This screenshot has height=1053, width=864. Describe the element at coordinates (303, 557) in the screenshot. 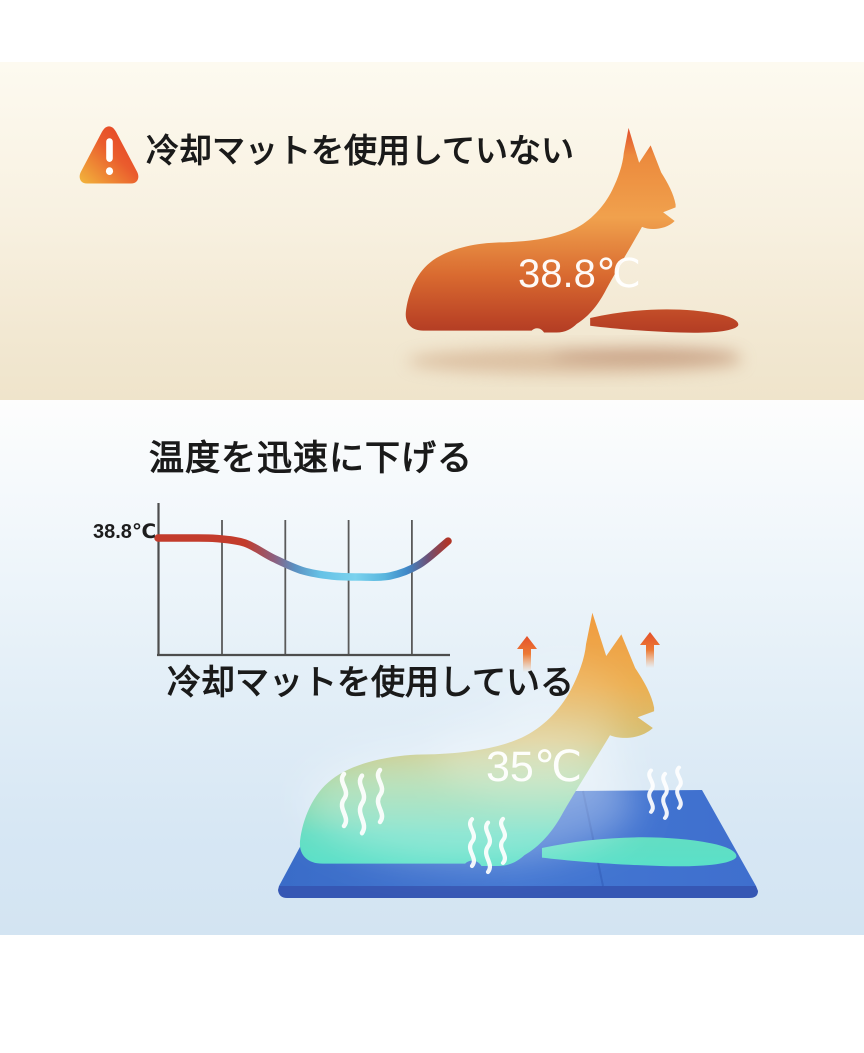

I see `temperature-curve` at that location.